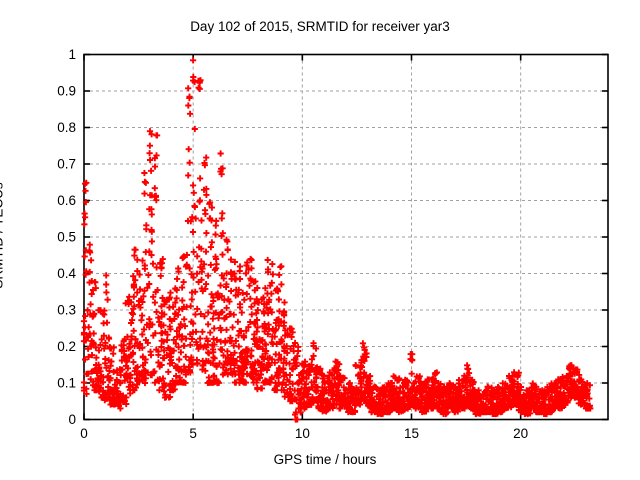  What do you see at coordinates (411, 433) in the screenshot?
I see `x-tick-label: 15` at bounding box center [411, 433].